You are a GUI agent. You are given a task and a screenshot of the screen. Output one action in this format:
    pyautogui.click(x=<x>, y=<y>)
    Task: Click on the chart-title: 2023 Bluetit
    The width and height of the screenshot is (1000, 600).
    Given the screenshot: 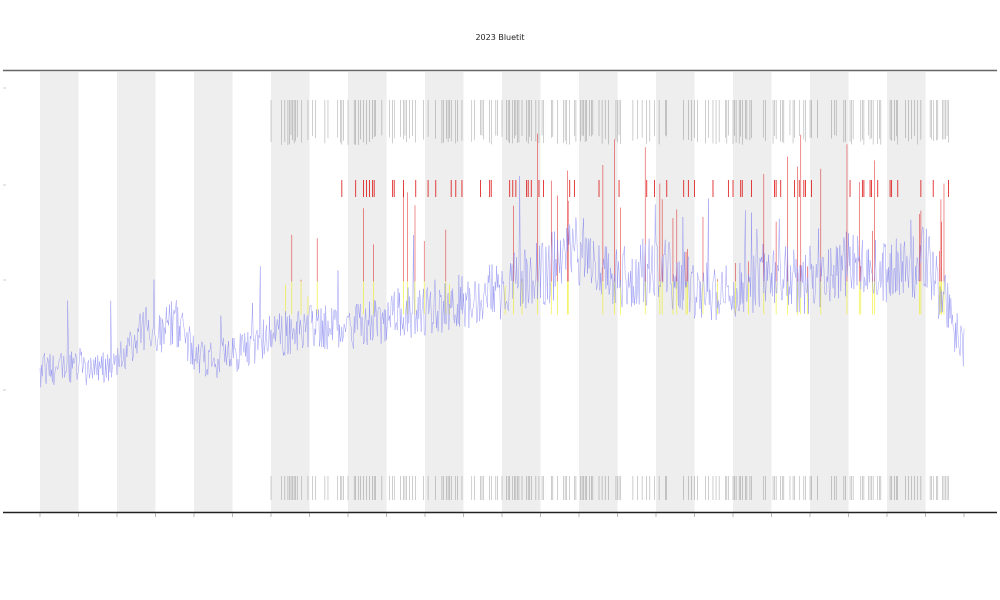 What is the action you would take?
    pyautogui.click(x=499, y=37)
    